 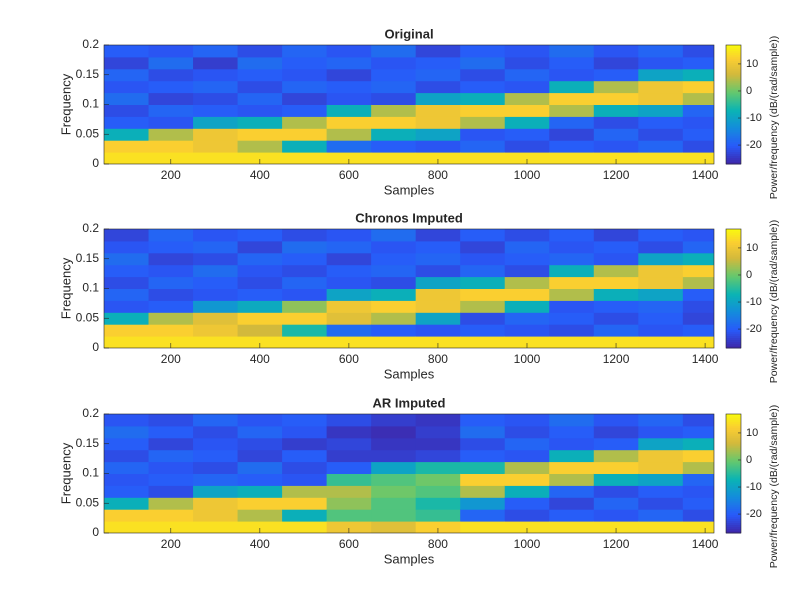 I want to click on colorbar-tick-label: -20, so click(x=754, y=145).